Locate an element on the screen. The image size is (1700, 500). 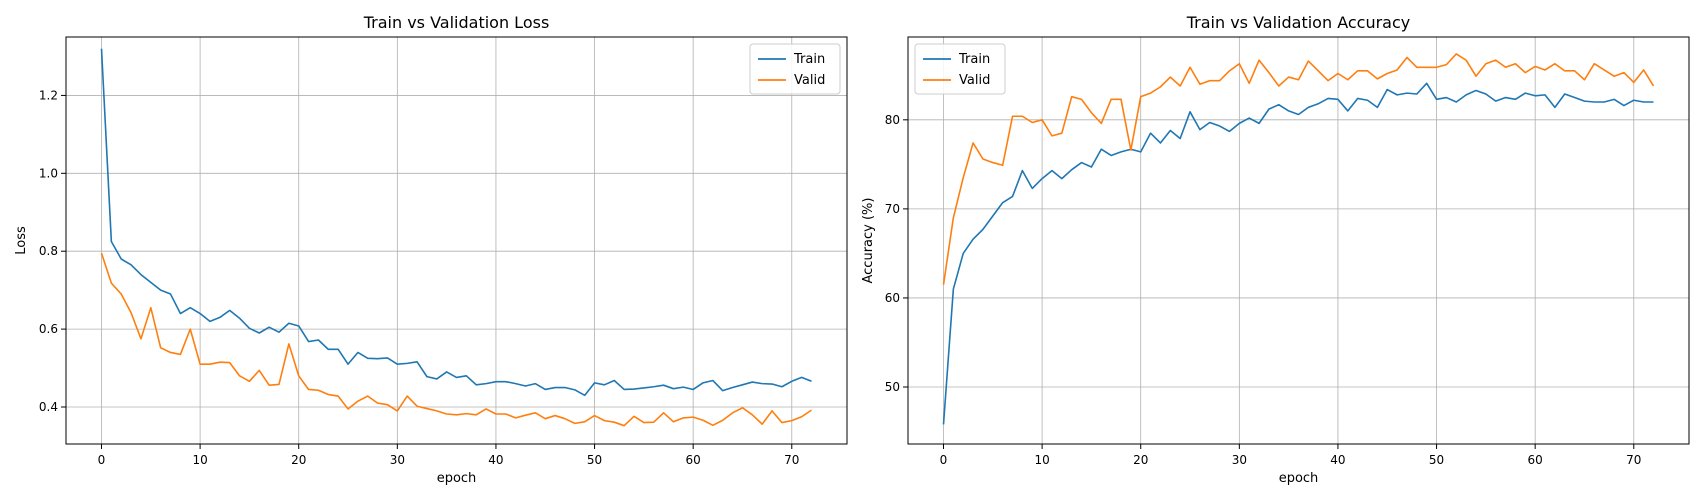
accuracy-x-tick-label: 50 is located at coordinates (1436, 460).